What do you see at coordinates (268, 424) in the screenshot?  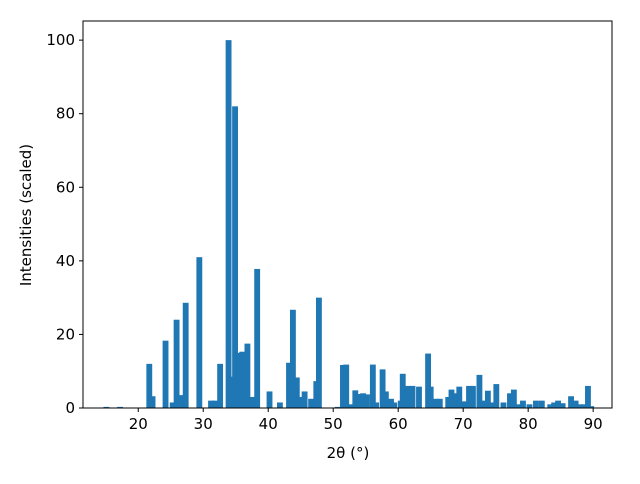 I see `x-tick-label: 40` at bounding box center [268, 424].